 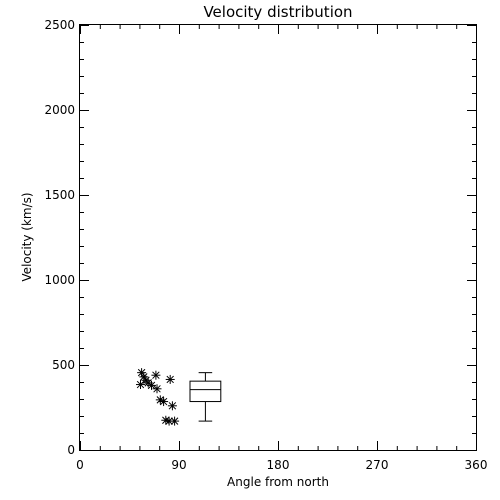 What do you see at coordinates (63, 365) in the screenshot?
I see `y-tick-label: 500` at bounding box center [63, 365].